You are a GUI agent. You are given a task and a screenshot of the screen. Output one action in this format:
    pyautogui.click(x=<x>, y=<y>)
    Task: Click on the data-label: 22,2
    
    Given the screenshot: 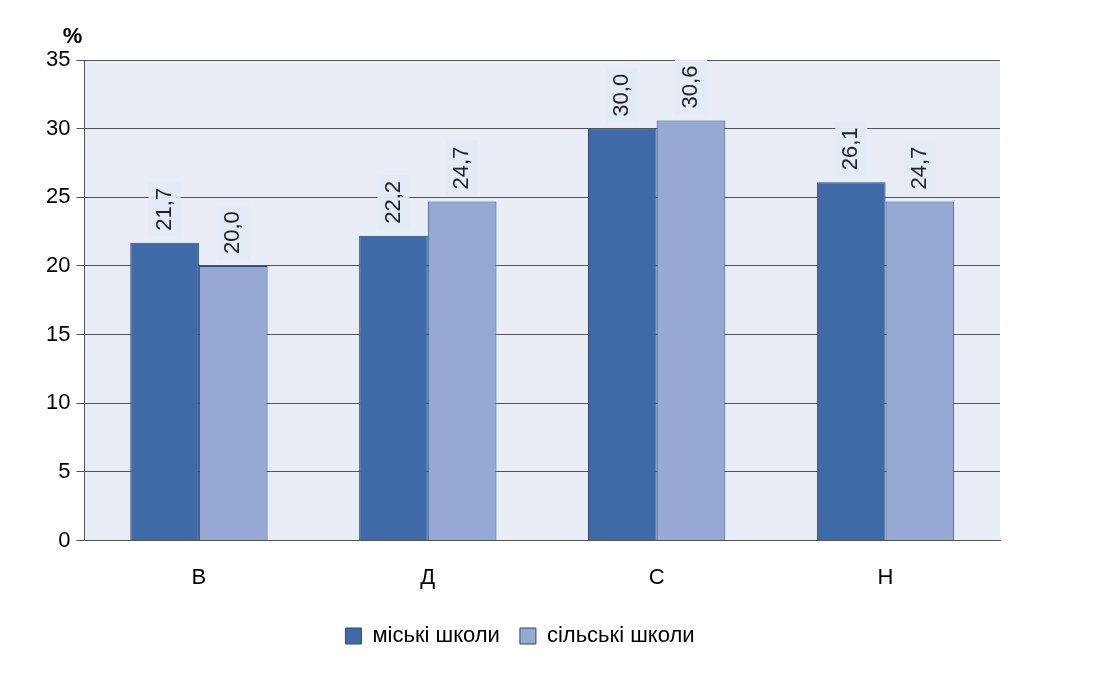 What is the action you would take?
    pyautogui.click(x=392, y=202)
    